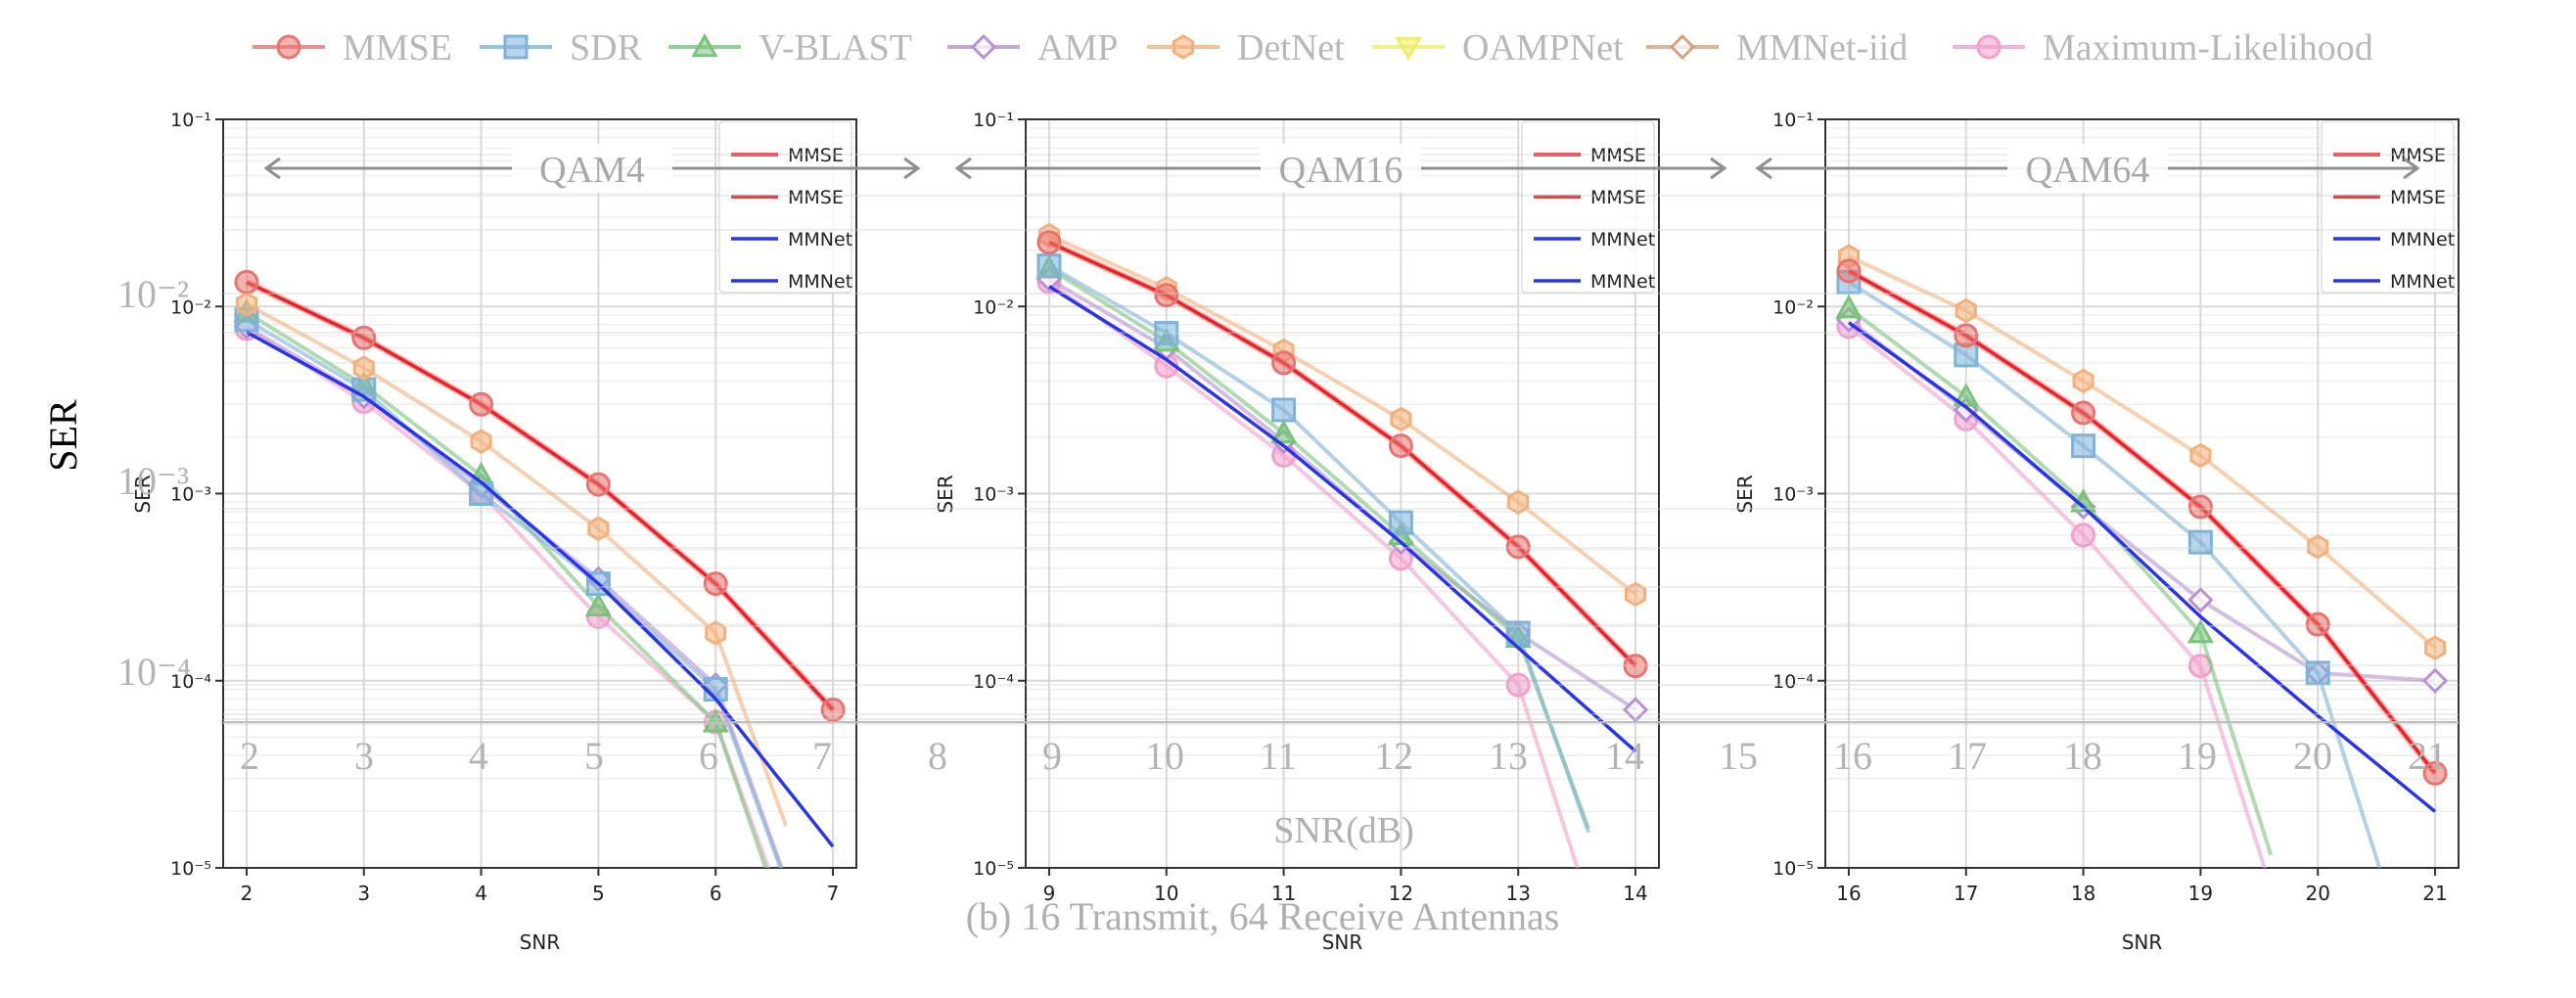 This screenshot has width=2576, height=998. I want to click on ghost-x-tick: 21, so click(2427, 756).